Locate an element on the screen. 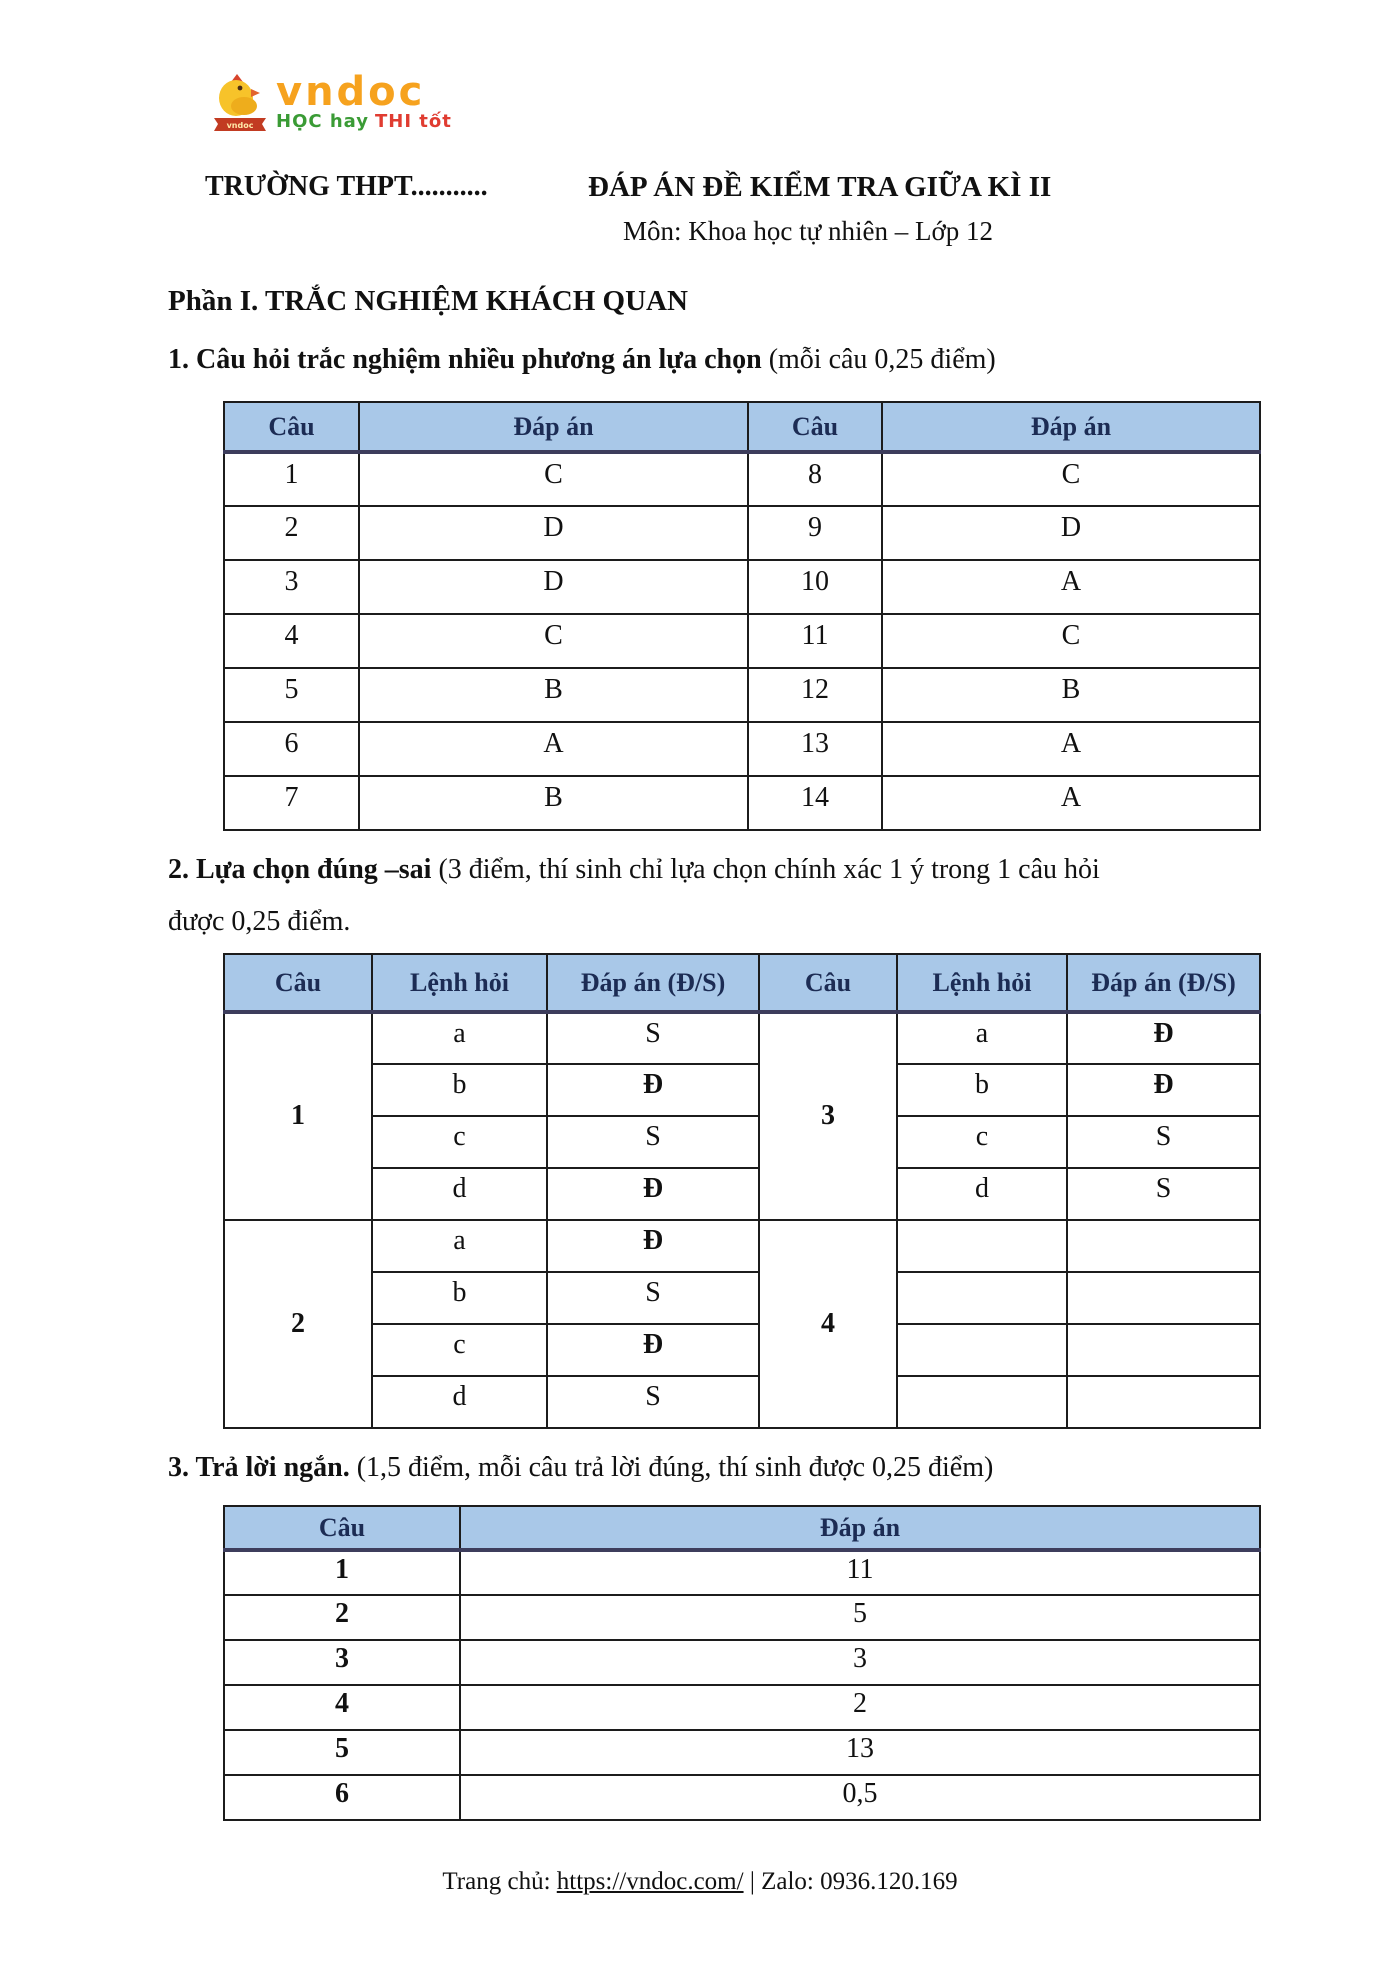 This screenshot has width=1400, height=1980. answer-cell: 0,5 is located at coordinates (860, 1797).